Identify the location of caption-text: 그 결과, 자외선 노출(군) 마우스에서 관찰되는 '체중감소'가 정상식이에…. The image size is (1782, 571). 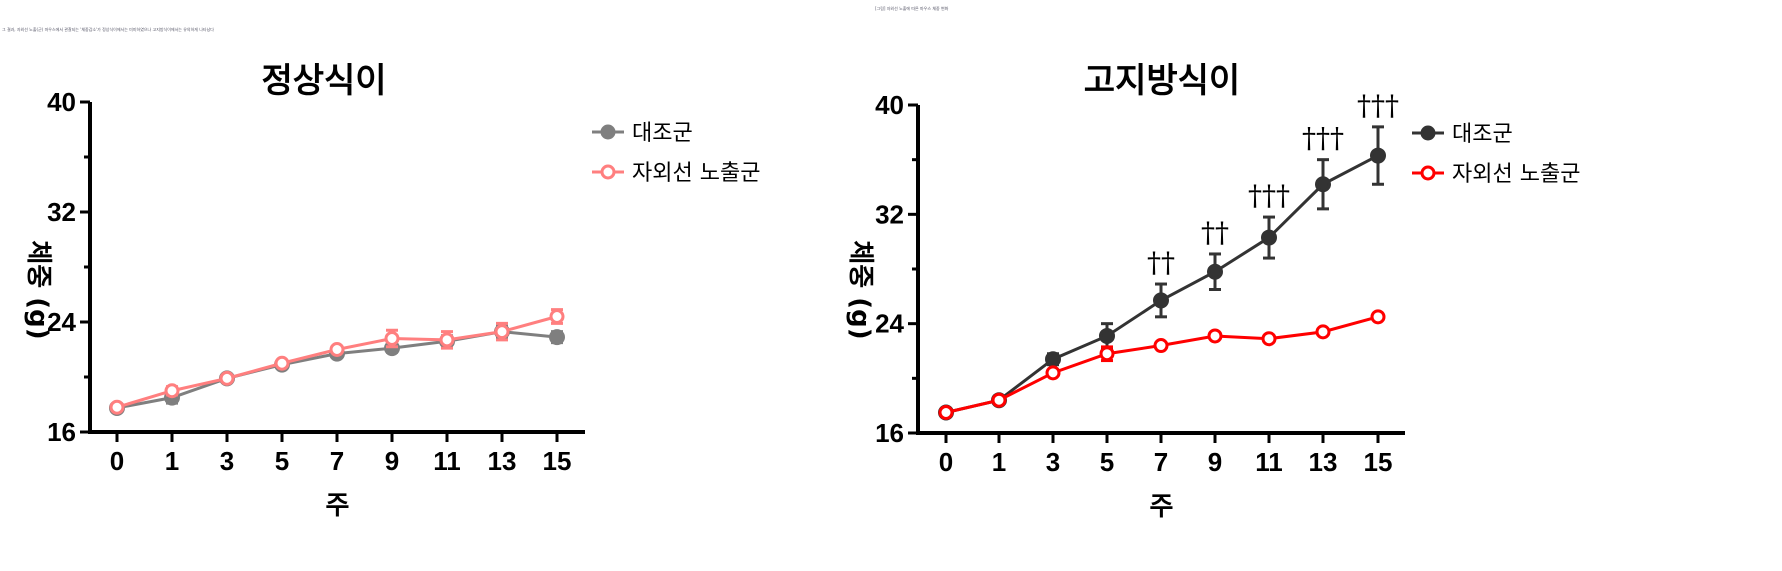
(108, 29).